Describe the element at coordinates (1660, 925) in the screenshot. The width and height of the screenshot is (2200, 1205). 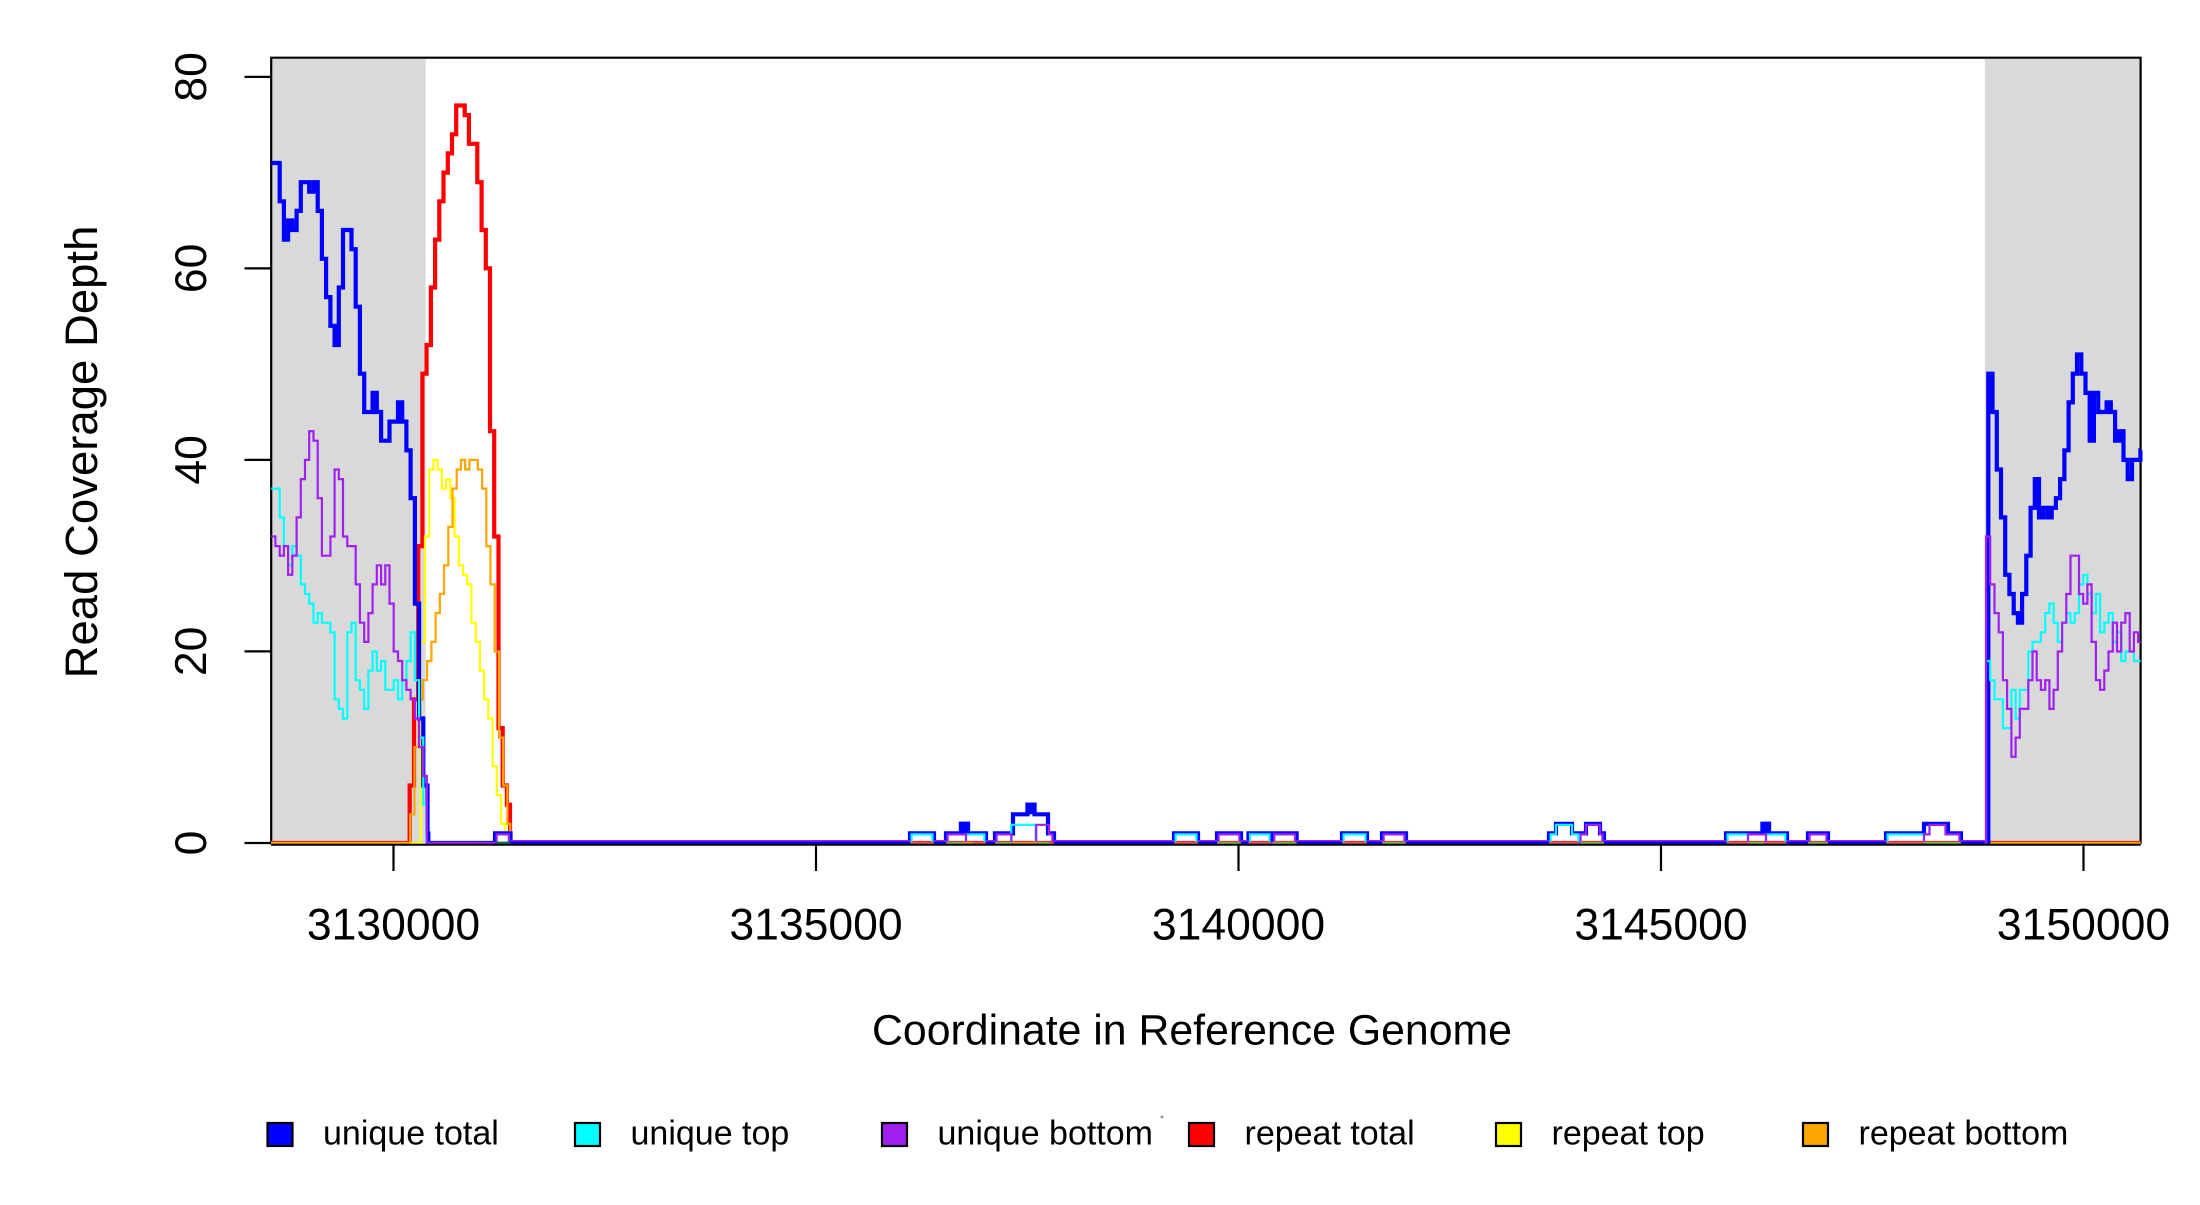
I see `svg-text: 3145000` at that location.